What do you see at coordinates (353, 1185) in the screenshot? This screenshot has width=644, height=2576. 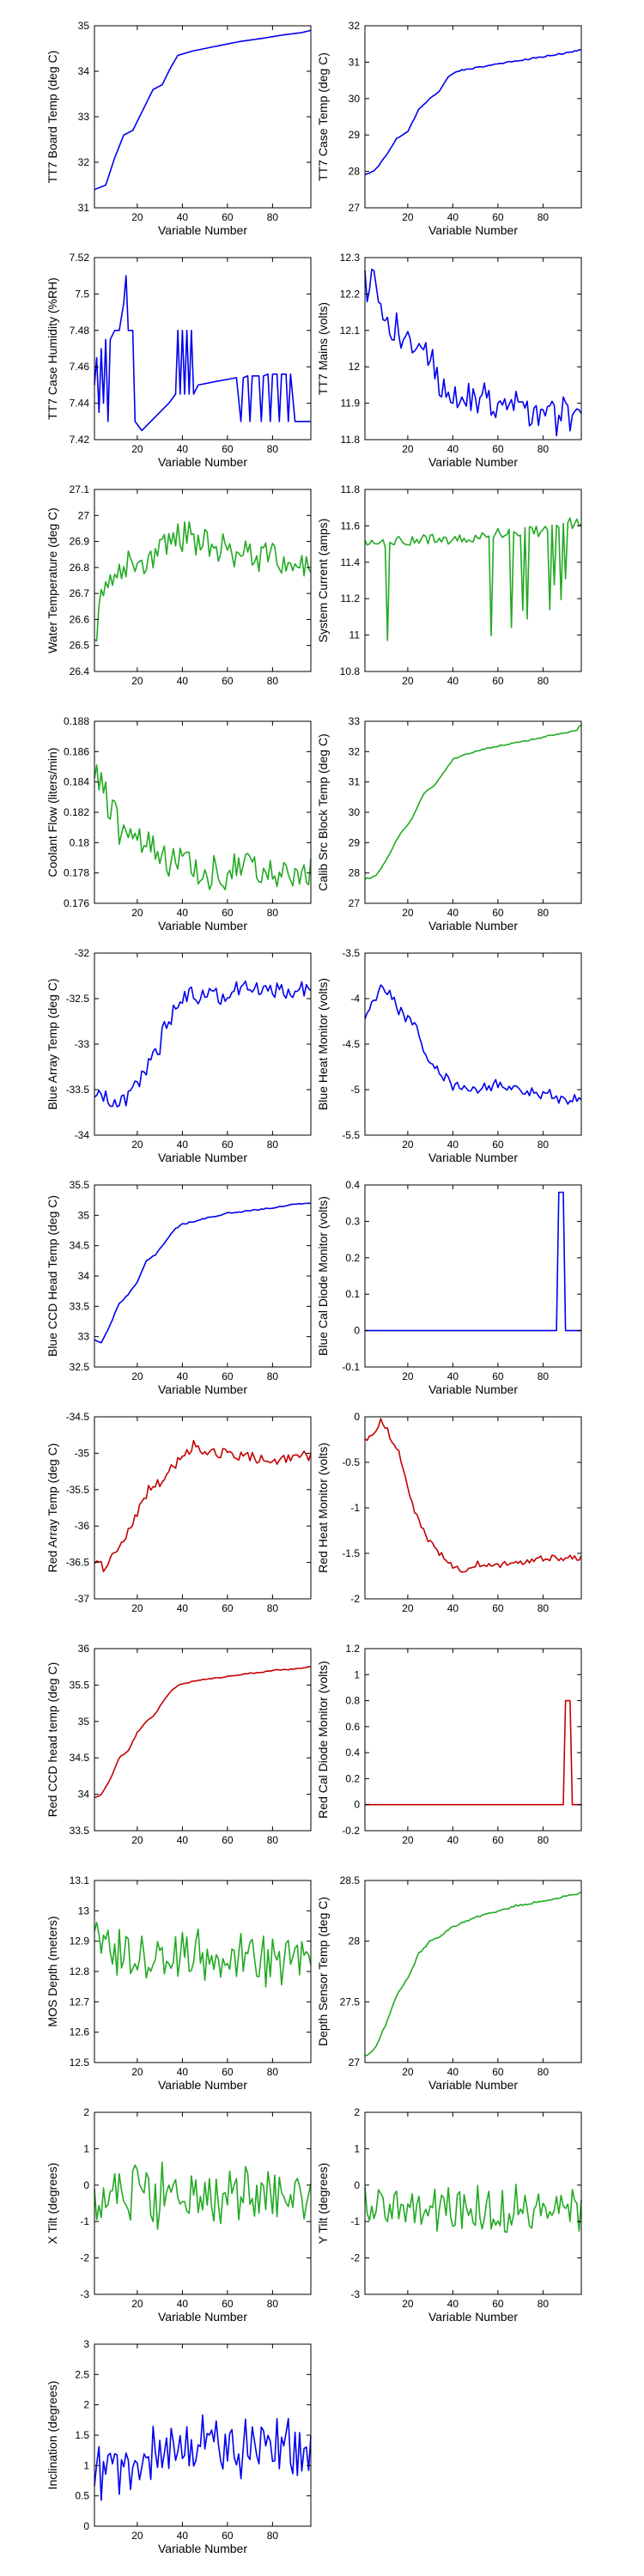 I see `y-tick-label: 0.4` at bounding box center [353, 1185].